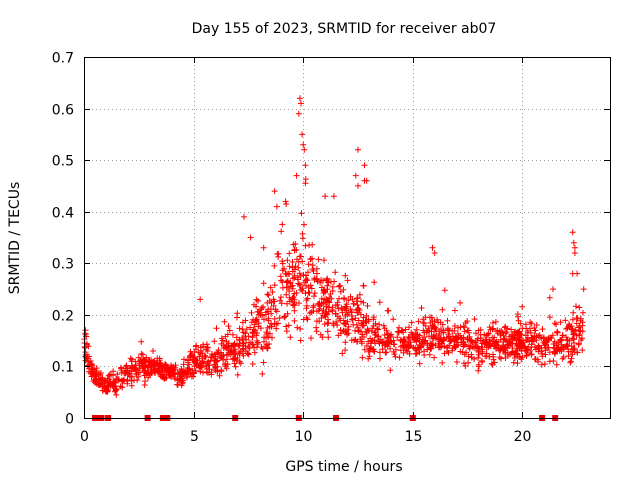  I want to click on y-tick-label: 0.3, so click(63, 265).